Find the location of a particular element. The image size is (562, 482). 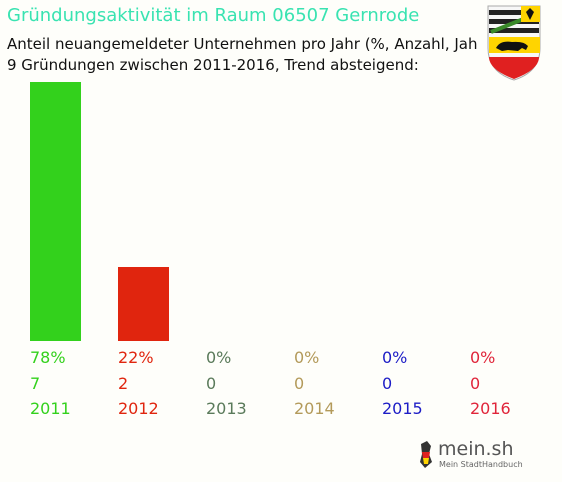

percent-label-2016: 0% is located at coordinates (482, 357).